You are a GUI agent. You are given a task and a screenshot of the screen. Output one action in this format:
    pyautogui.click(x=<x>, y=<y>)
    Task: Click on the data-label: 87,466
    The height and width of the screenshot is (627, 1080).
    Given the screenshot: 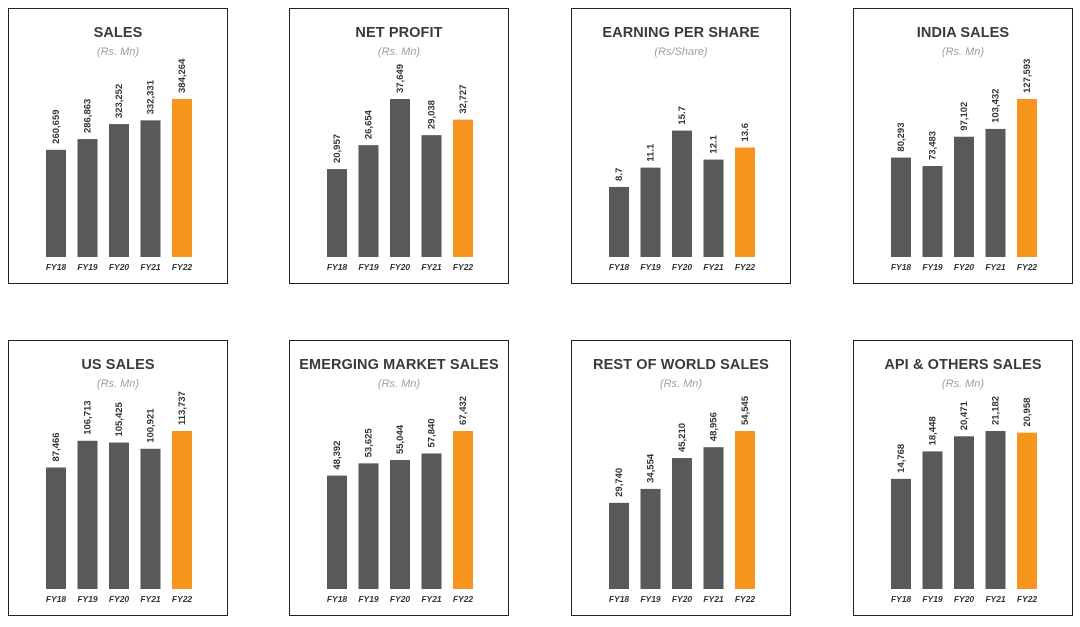 What is the action you would take?
    pyautogui.click(x=56, y=446)
    